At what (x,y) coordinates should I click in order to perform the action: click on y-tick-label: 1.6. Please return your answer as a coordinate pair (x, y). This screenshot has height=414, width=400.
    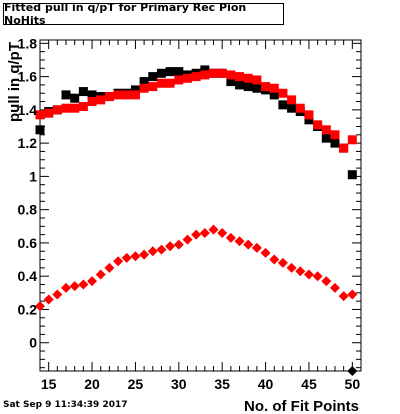
    Looking at the image, I should click on (28, 77).